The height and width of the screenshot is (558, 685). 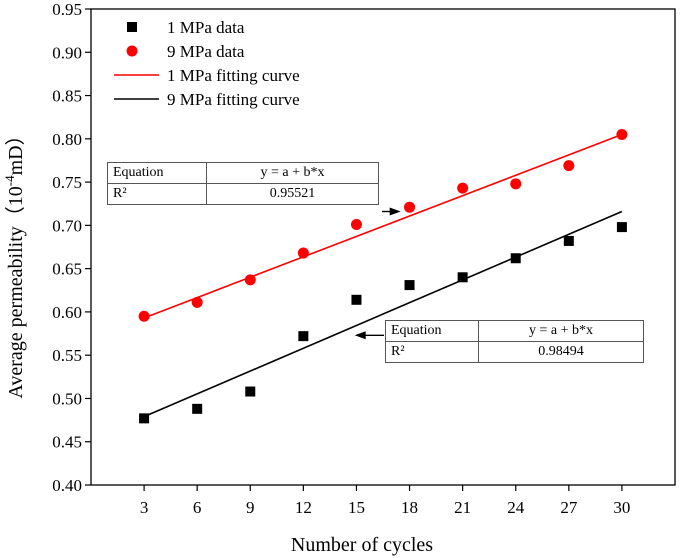 I want to click on legend-label: 9 MPa fitting curve, so click(x=233, y=99).